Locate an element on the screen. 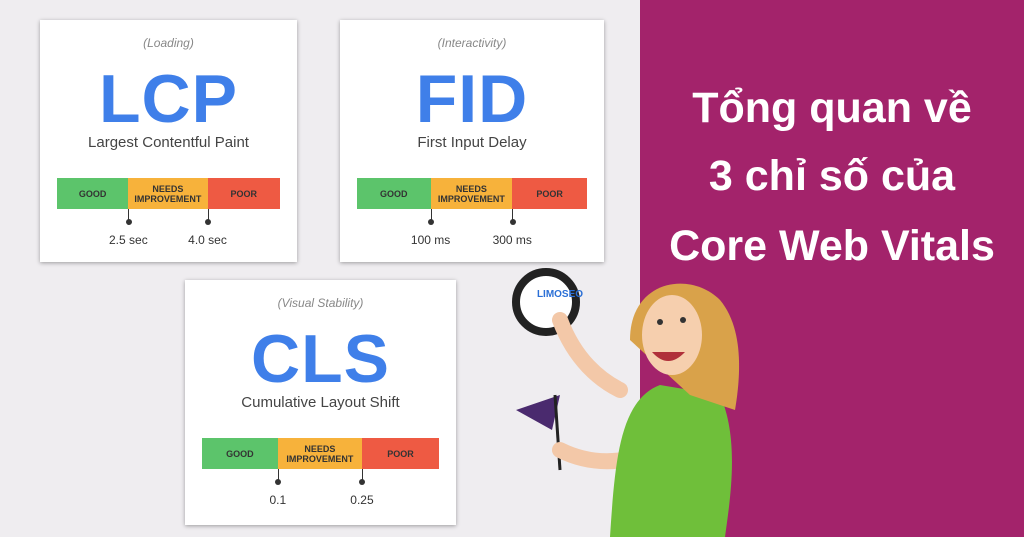 This screenshot has height=537, width=1024. metric-acronym: FID is located at coordinates (472, 99).